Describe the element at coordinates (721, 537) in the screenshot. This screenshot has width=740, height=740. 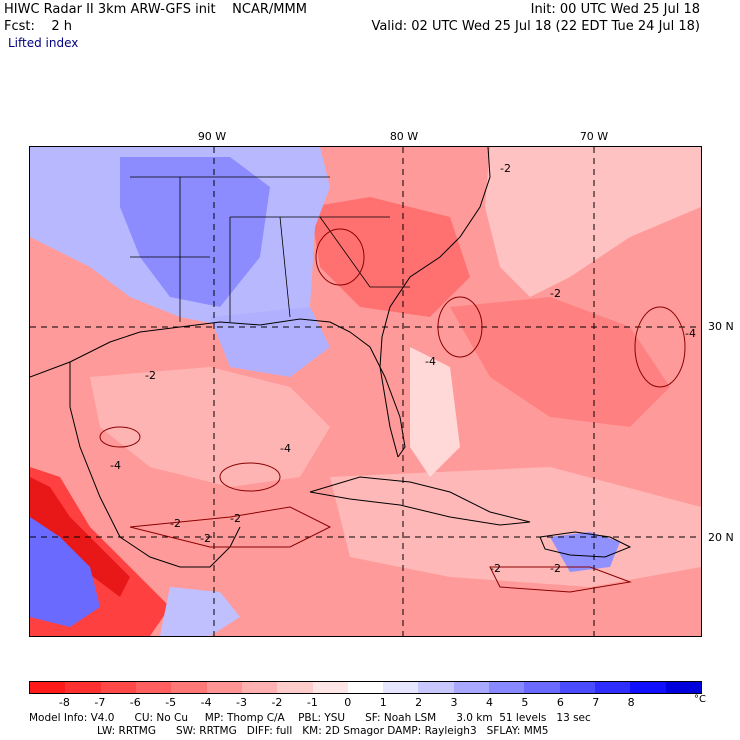
I see `lat-label-20n: 20 N` at that location.